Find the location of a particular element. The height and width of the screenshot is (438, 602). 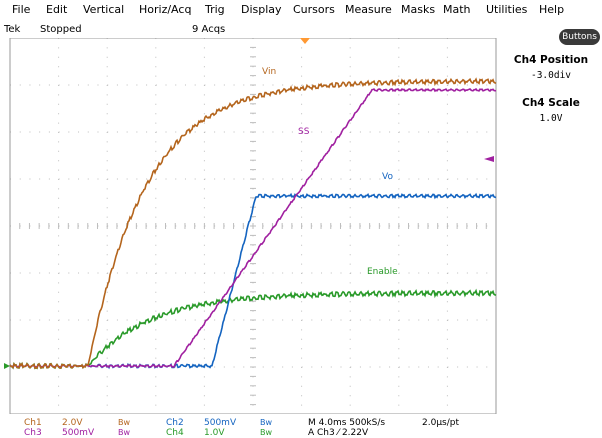

timebase-readout: M 4.0ms 500kS/s is located at coordinates (347, 423).